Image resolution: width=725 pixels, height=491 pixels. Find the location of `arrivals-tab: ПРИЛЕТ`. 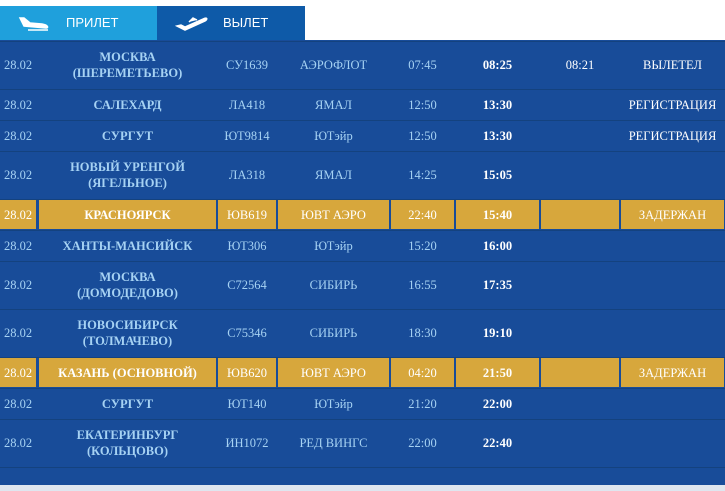

arrivals-tab: ПРИЛЕТ is located at coordinates (78, 23).